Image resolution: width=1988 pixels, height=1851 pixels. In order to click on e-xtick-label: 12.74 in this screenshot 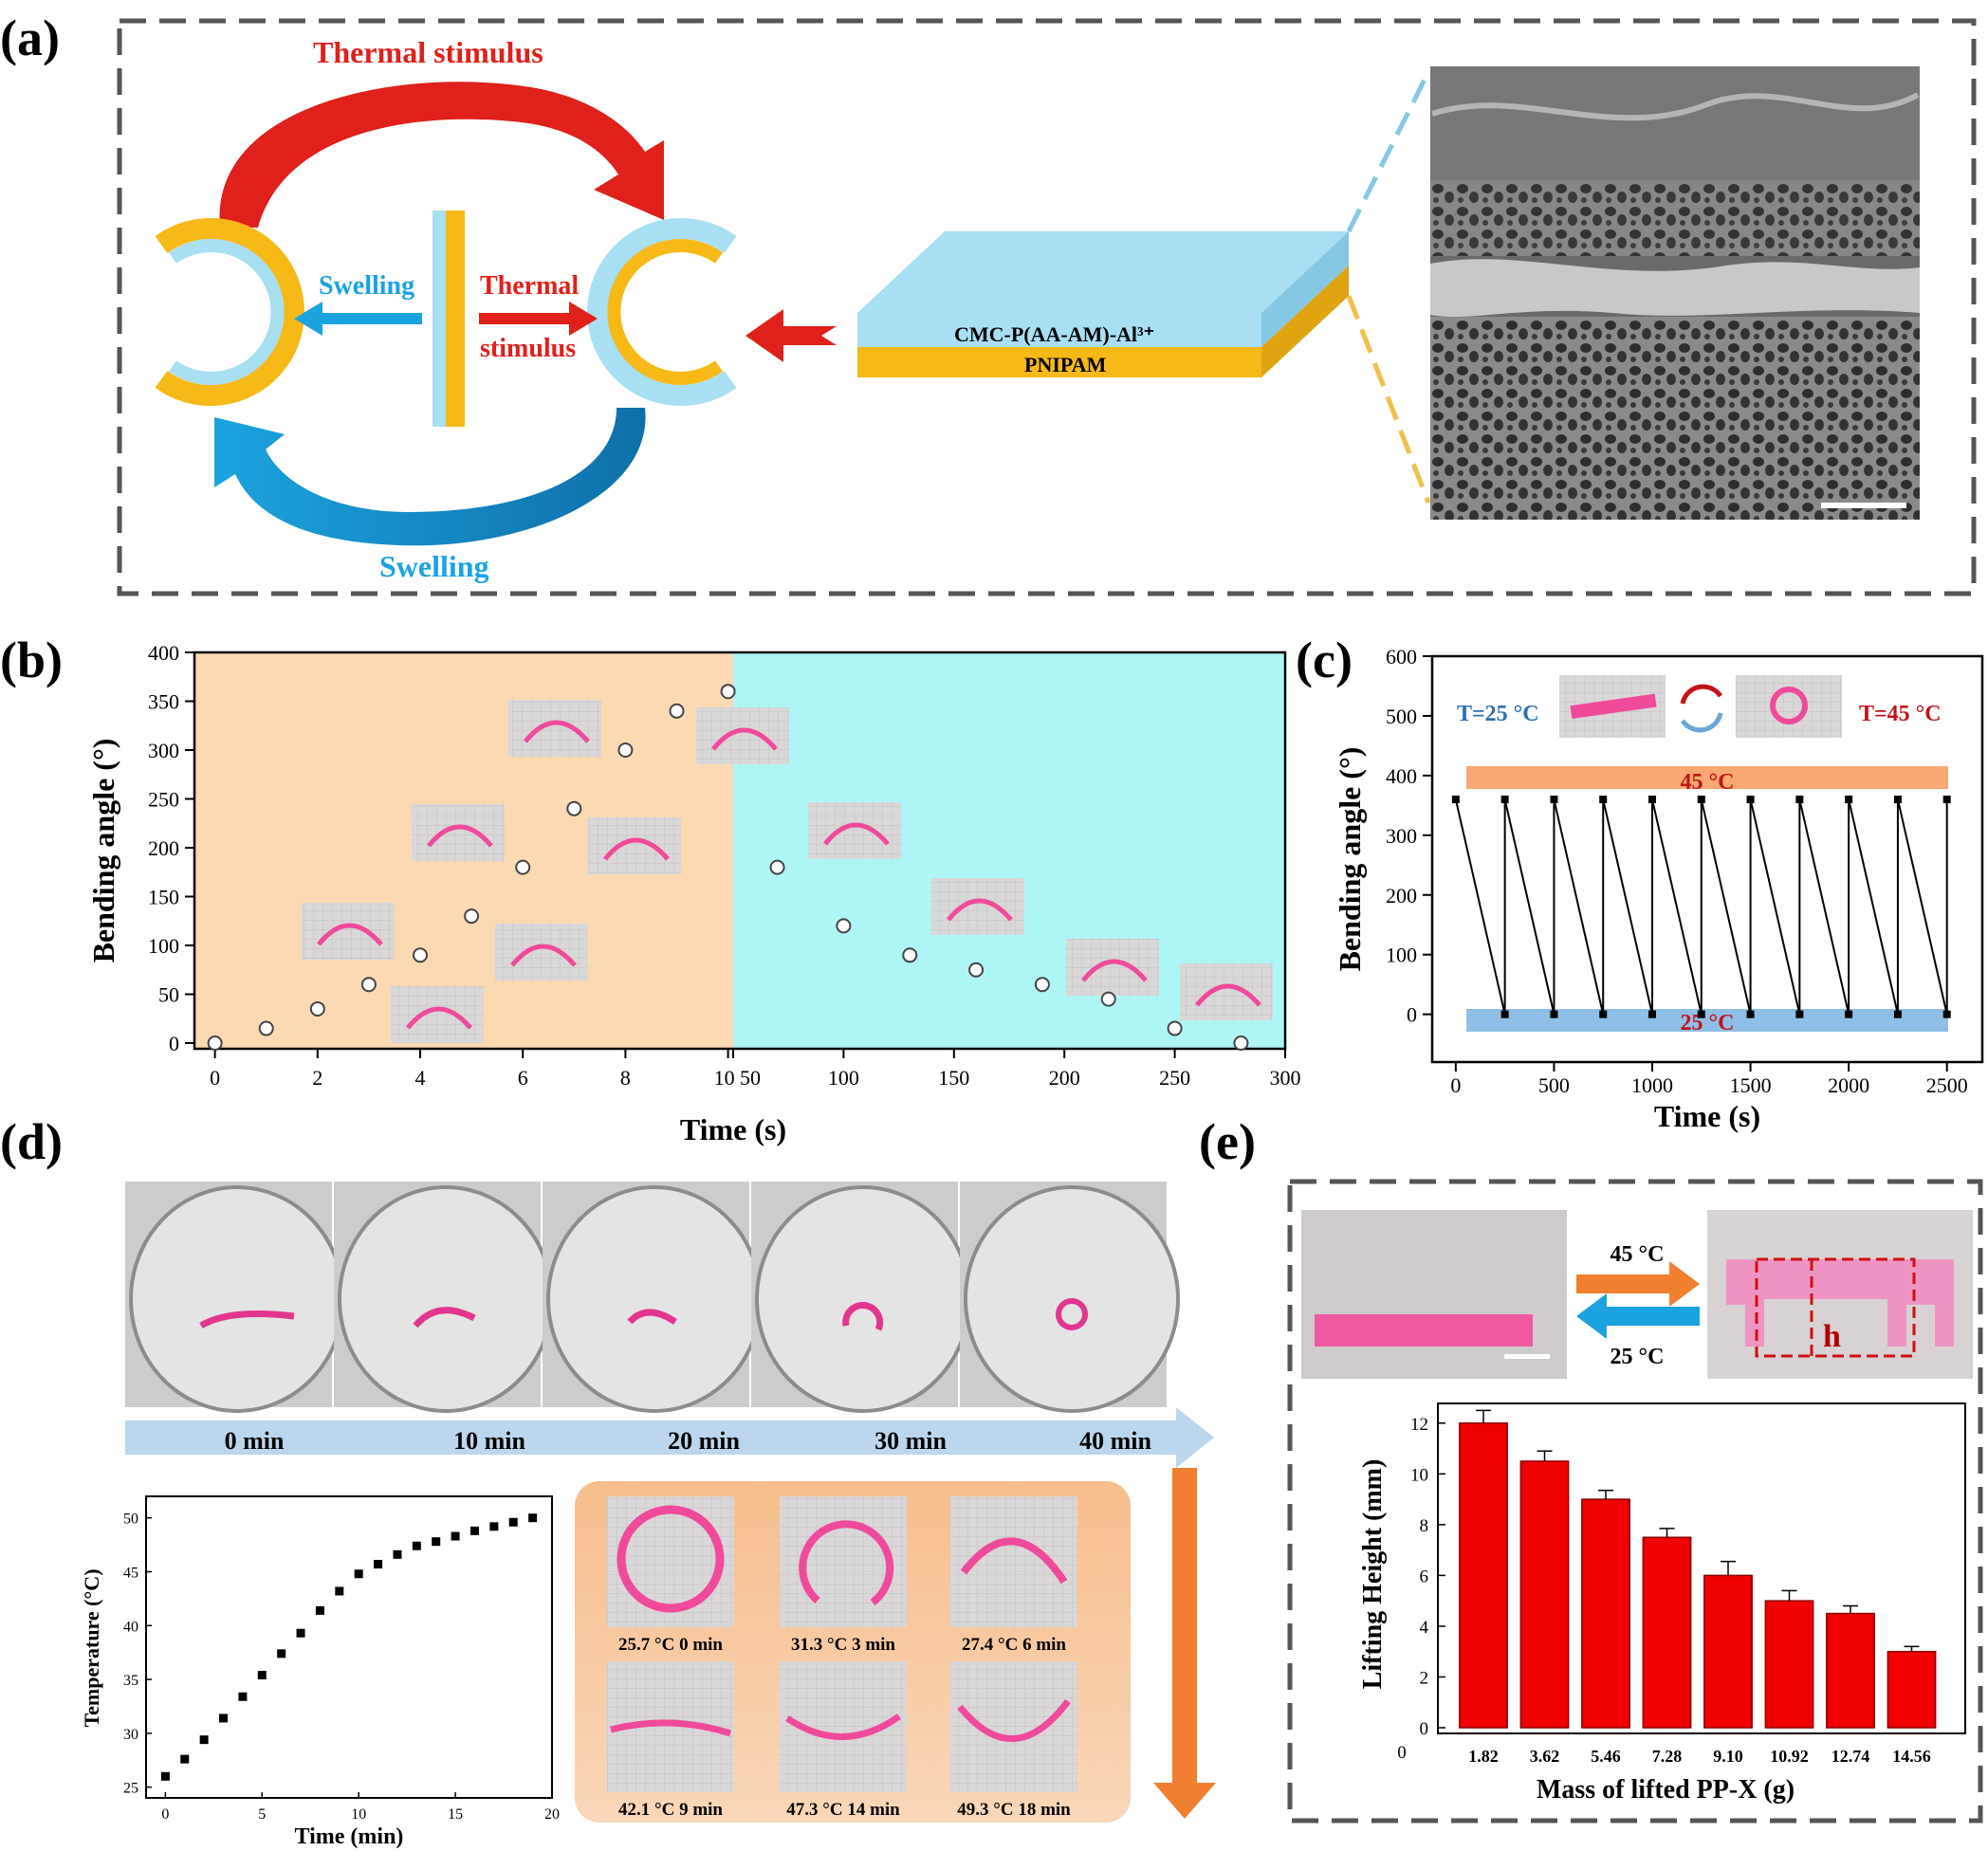, I will do `click(1851, 1757)`.